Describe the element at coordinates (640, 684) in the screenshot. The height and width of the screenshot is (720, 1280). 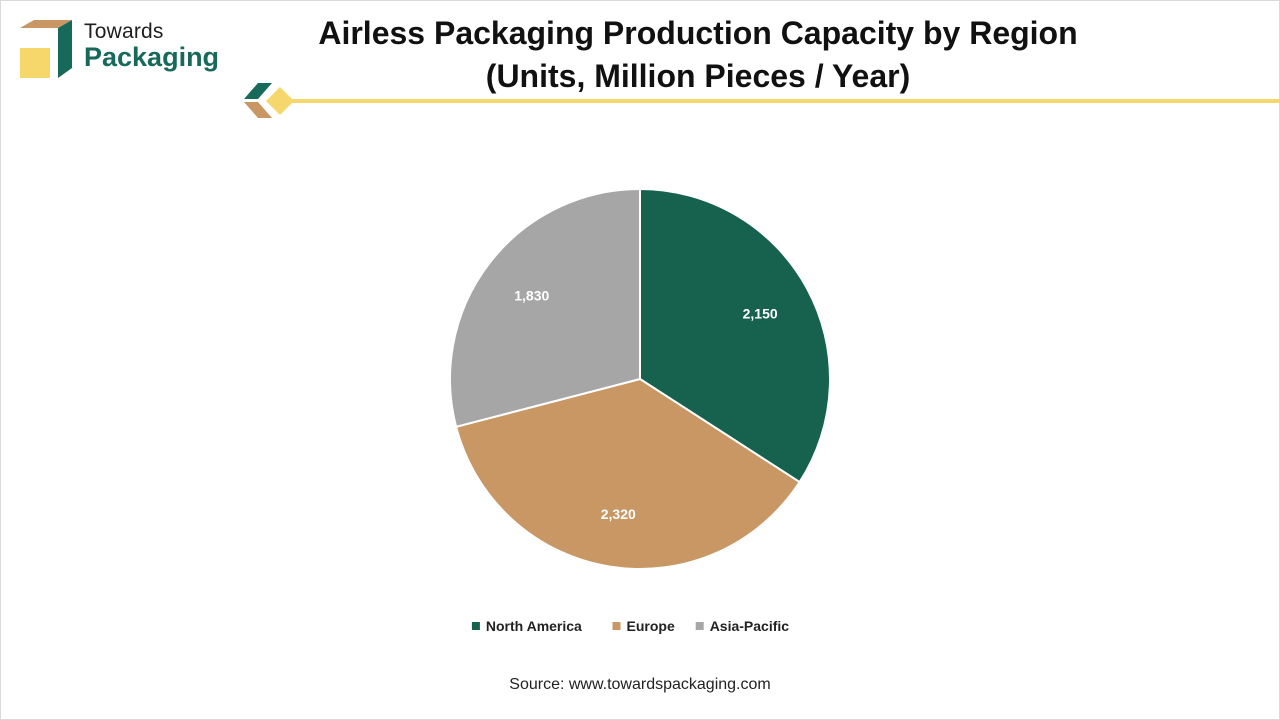
I see `source-text: Source: www.towardspackaging.com` at that location.